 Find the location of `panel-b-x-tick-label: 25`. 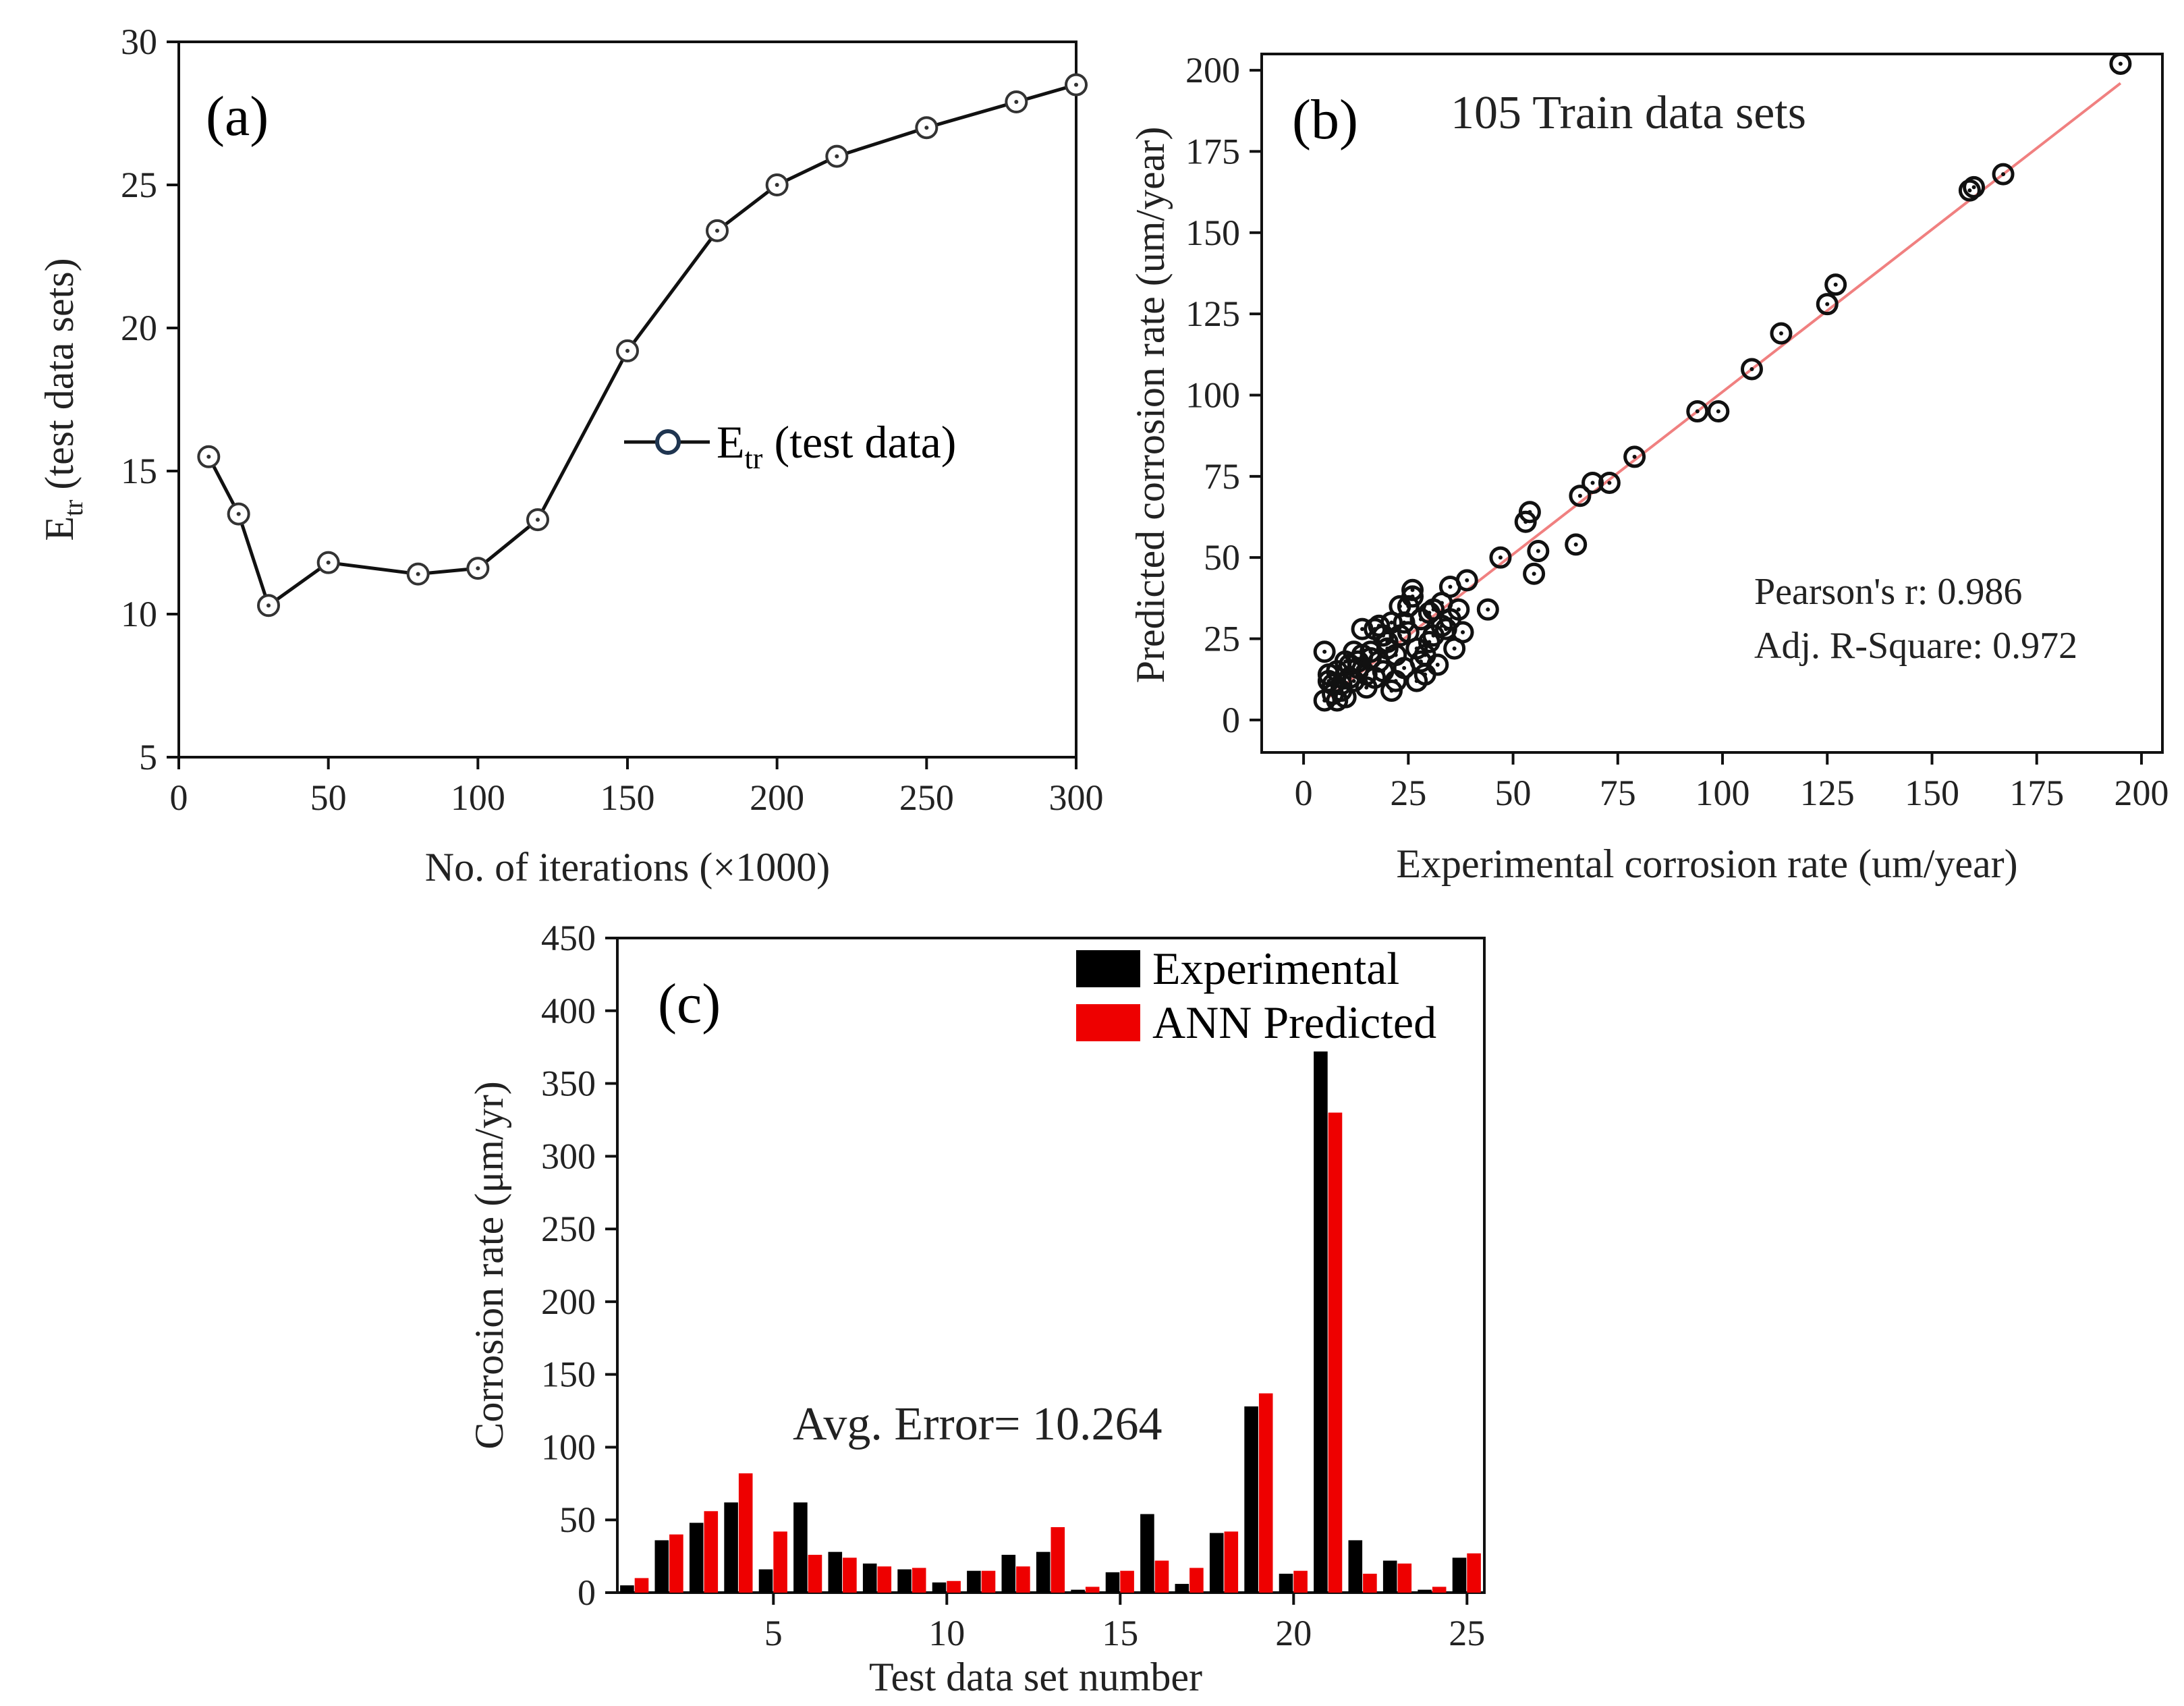

panel-b-x-tick-label: 25 is located at coordinates (1408, 793).